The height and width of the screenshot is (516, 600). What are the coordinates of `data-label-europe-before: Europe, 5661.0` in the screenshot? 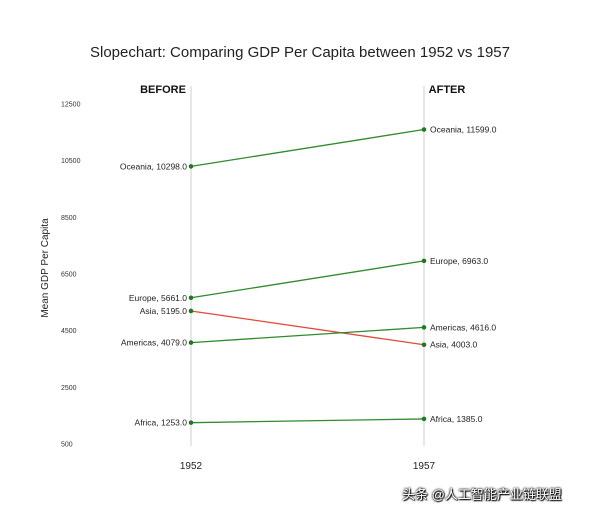 It's located at (158, 298).